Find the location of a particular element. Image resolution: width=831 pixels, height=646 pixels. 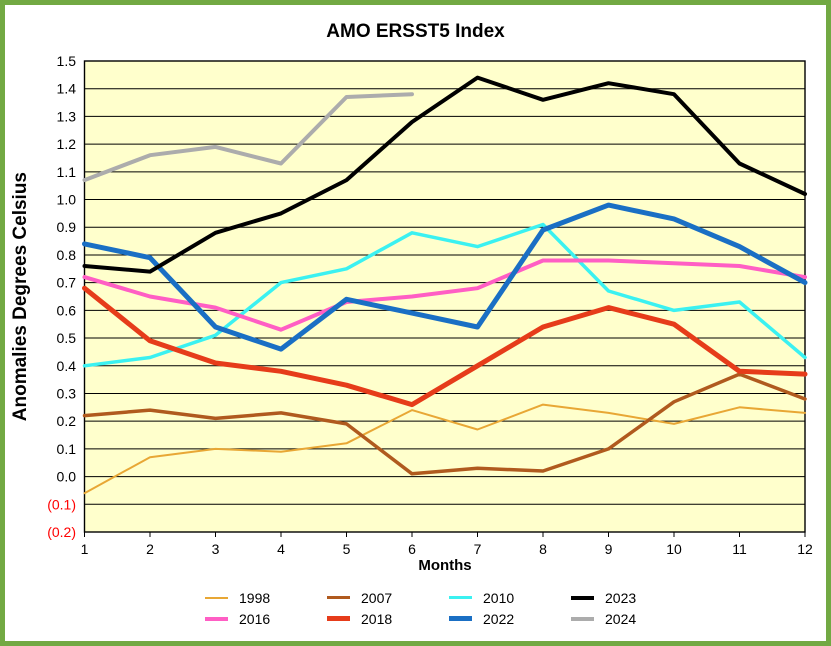

x-tick-label: 5 is located at coordinates (347, 549).